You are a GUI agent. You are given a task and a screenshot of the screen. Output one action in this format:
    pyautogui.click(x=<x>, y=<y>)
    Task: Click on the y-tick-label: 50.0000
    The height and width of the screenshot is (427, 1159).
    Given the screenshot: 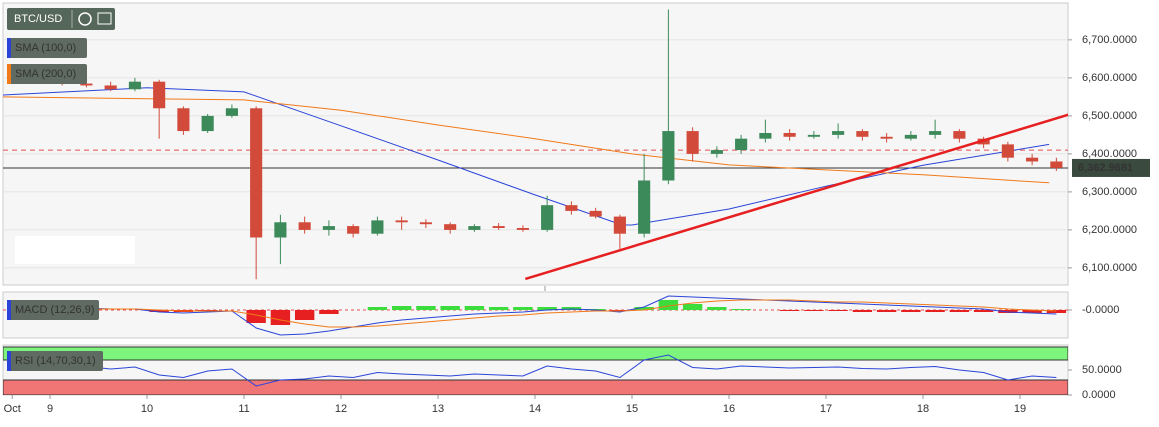 What is the action you would take?
    pyautogui.click(x=1102, y=370)
    